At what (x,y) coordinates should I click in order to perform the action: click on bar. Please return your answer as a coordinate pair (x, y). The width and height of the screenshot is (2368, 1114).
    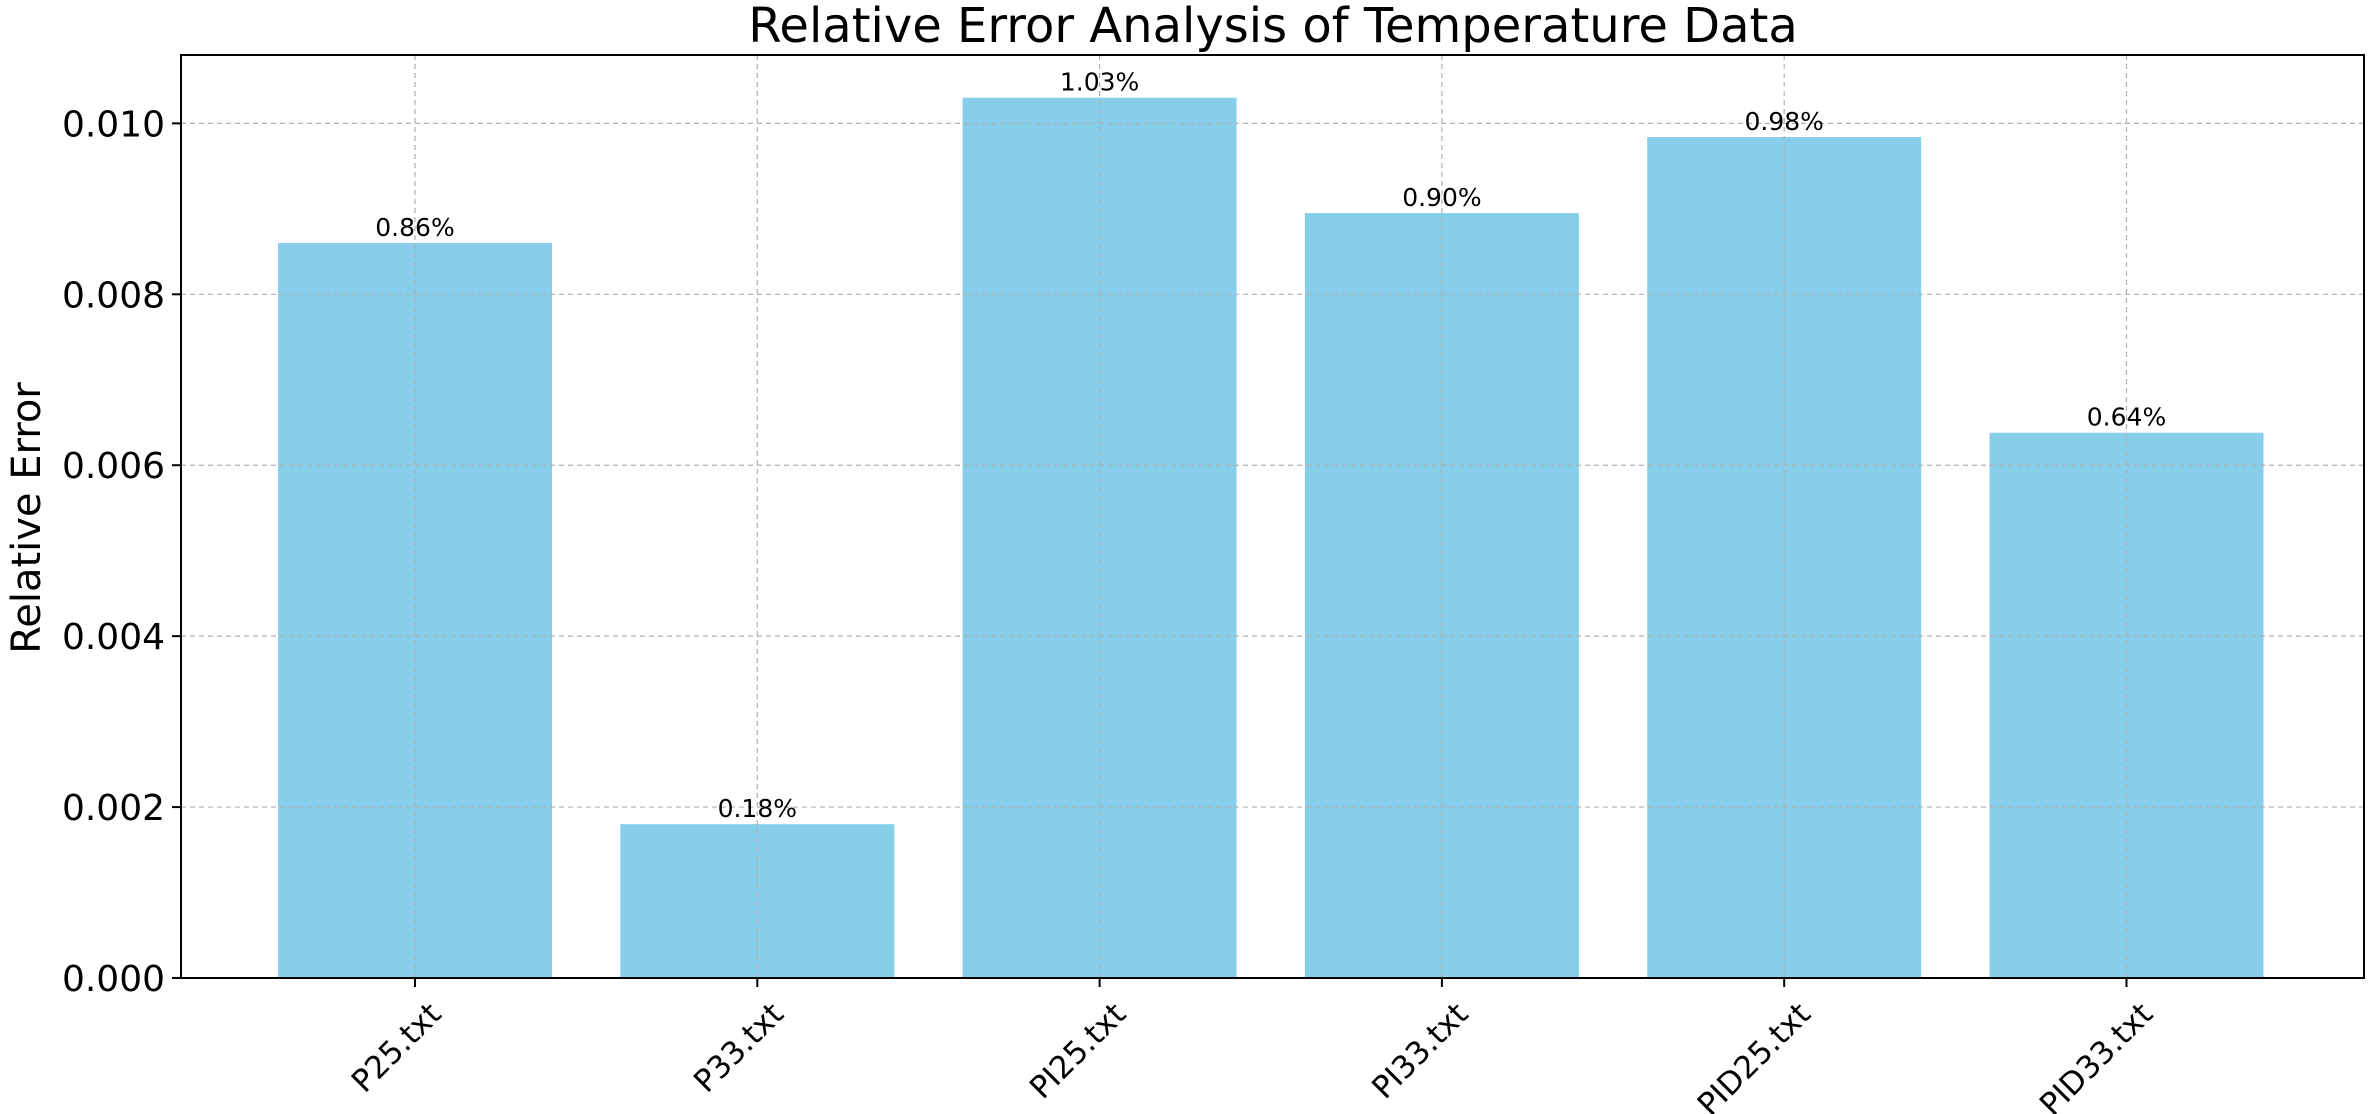
    Looking at the image, I should click on (1784, 558).